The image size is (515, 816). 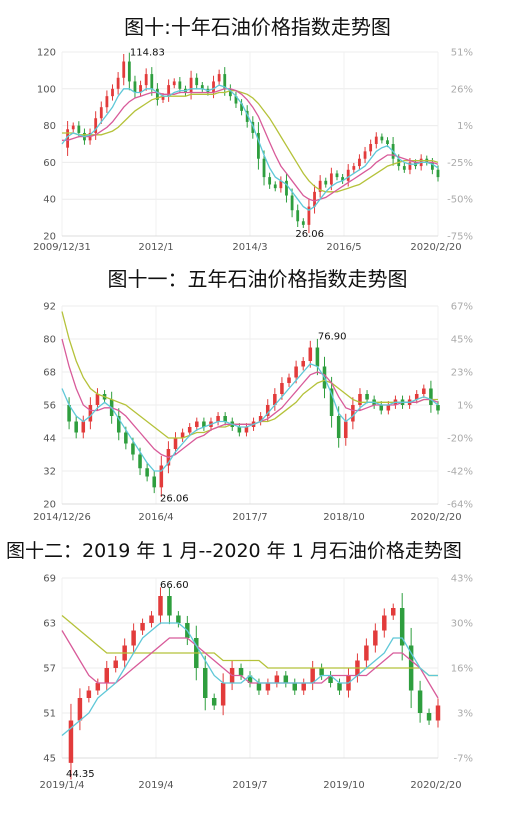 What do you see at coordinates (249, 785) in the screenshot?
I see `x-tick-label: 2019/7` at bounding box center [249, 785].